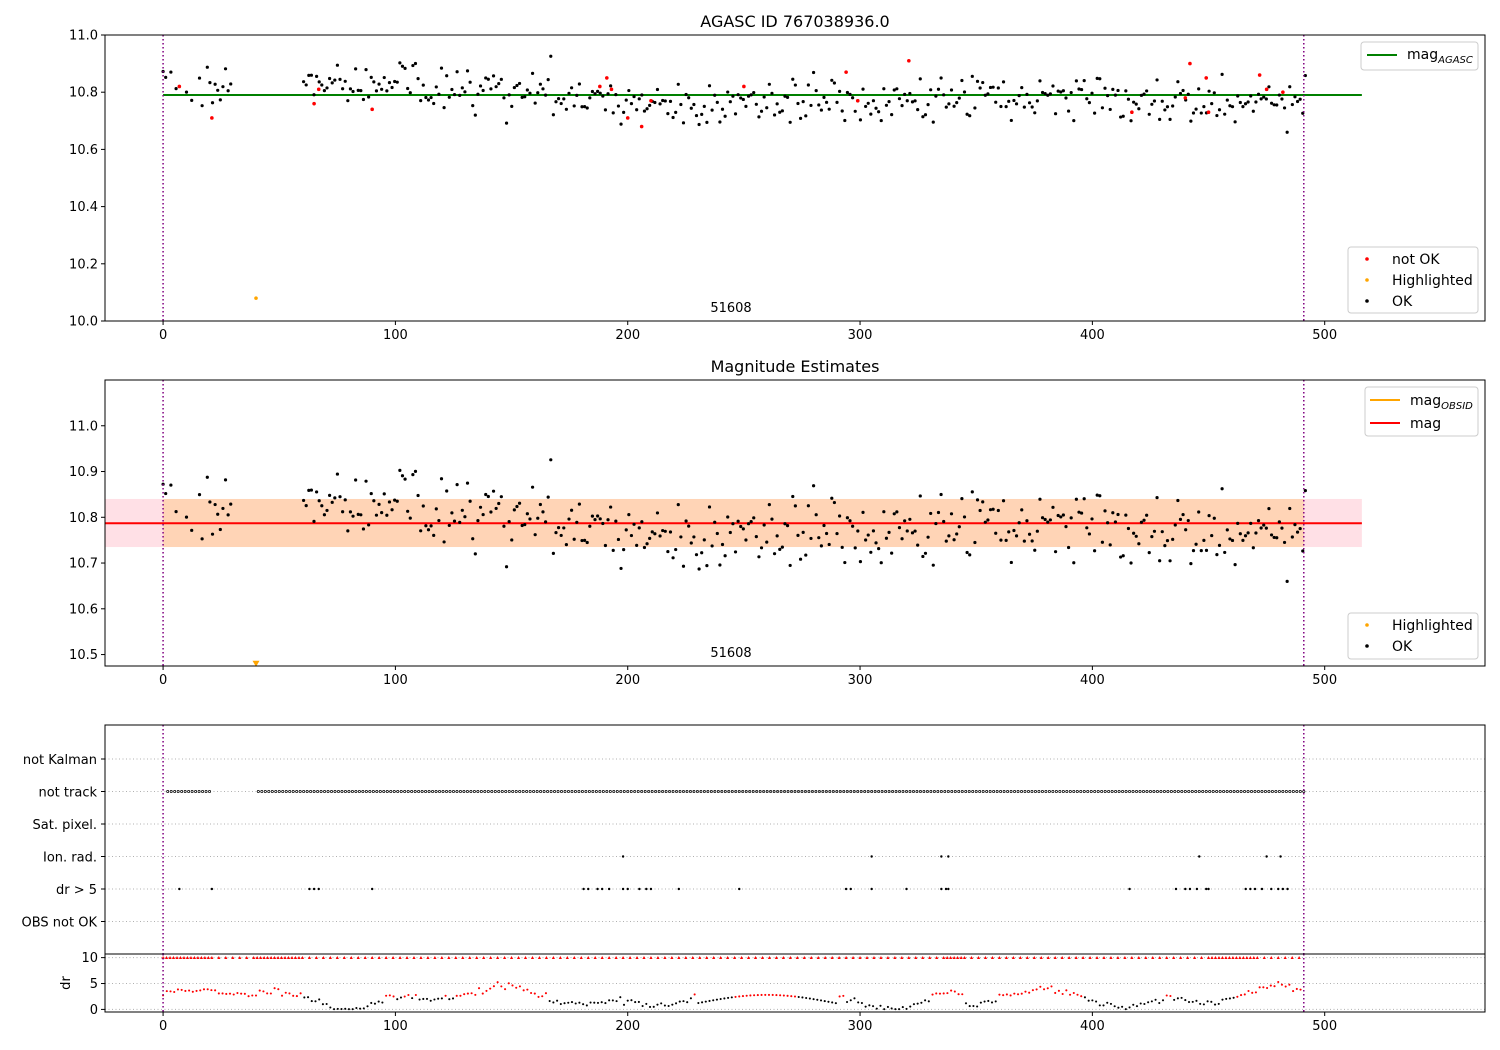  What do you see at coordinates (1206, 78) in the screenshot?
I see `not-ok-point` at bounding box center [1206, 78].